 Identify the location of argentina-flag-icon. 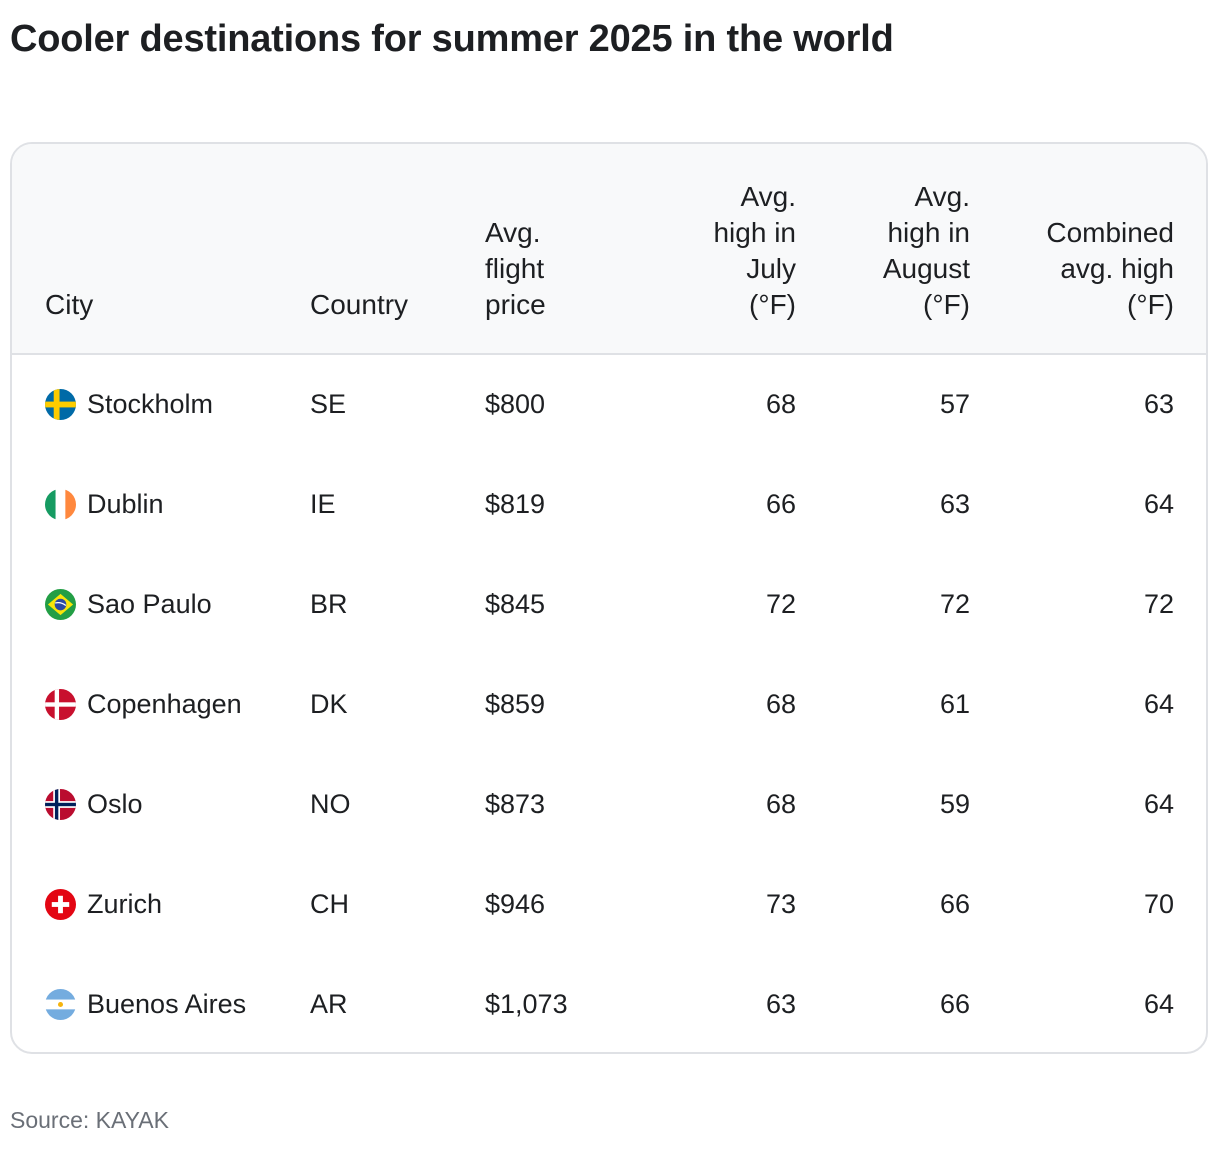
(60, 1004).